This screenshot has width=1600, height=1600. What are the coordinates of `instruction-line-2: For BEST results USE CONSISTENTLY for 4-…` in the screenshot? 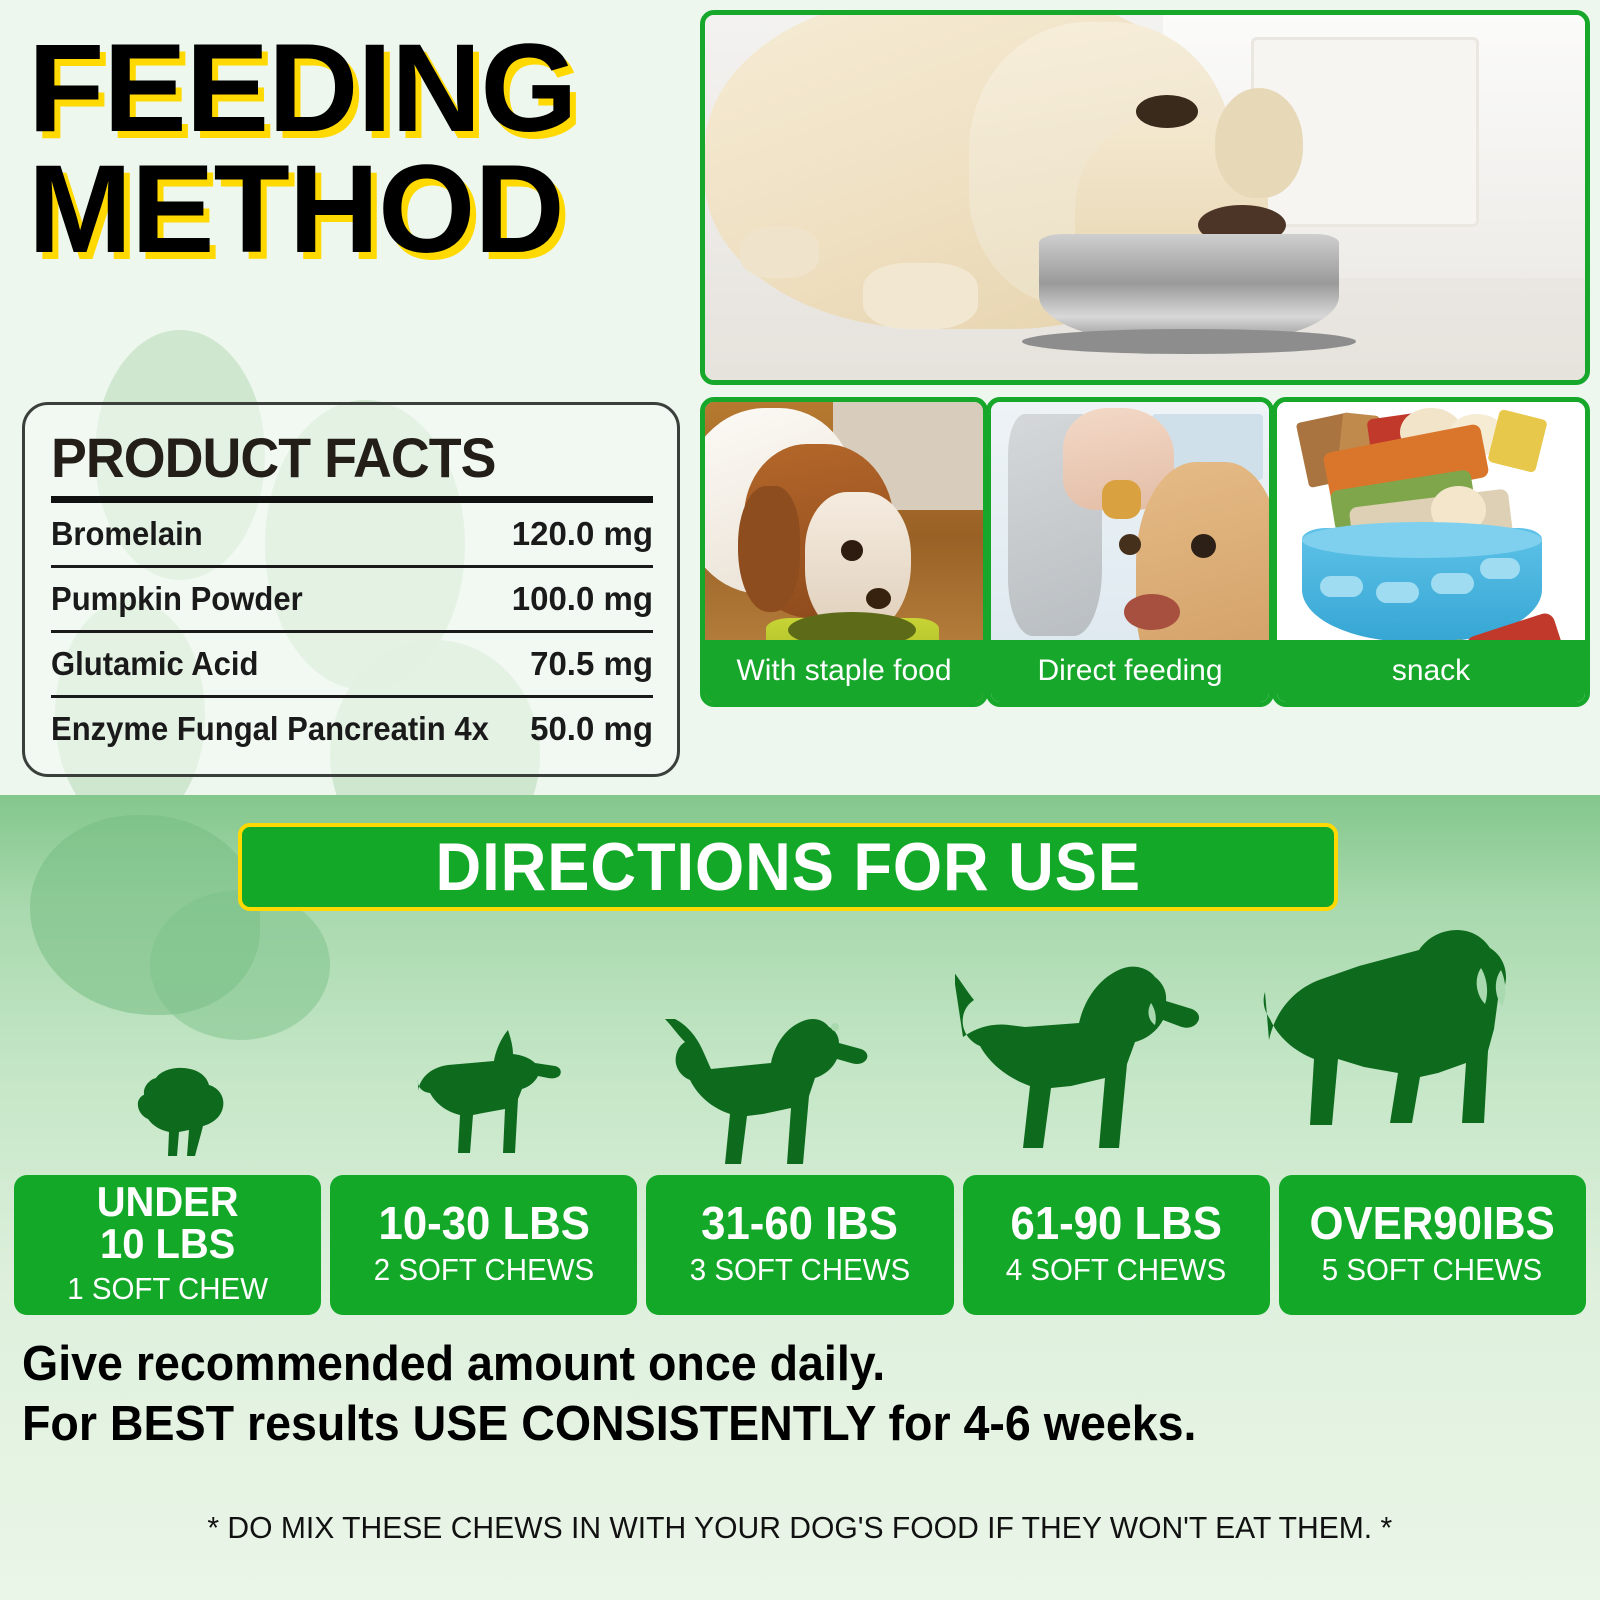 It's located at (609, 1423).